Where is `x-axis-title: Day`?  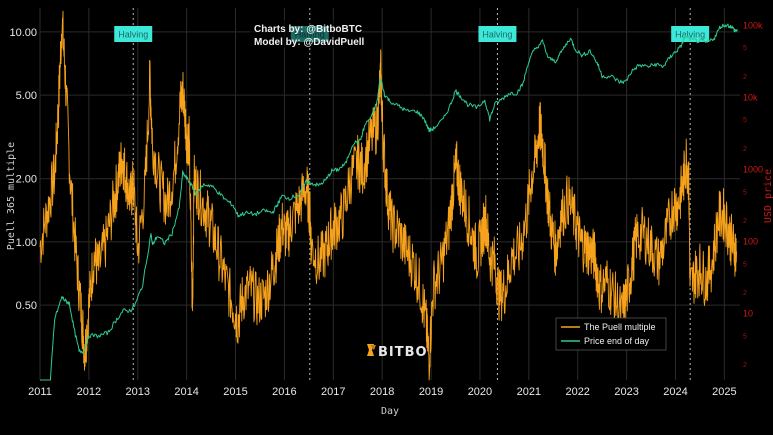
x-axis-title: Day is located at coordinates (390, 411).